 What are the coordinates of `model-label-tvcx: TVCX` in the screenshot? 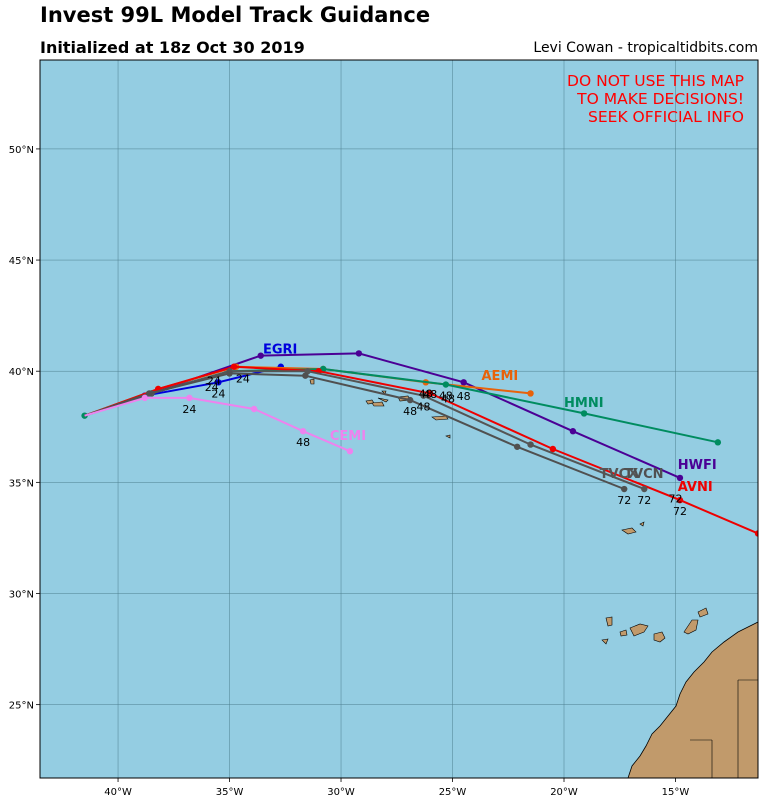 It's located at (619, 474).